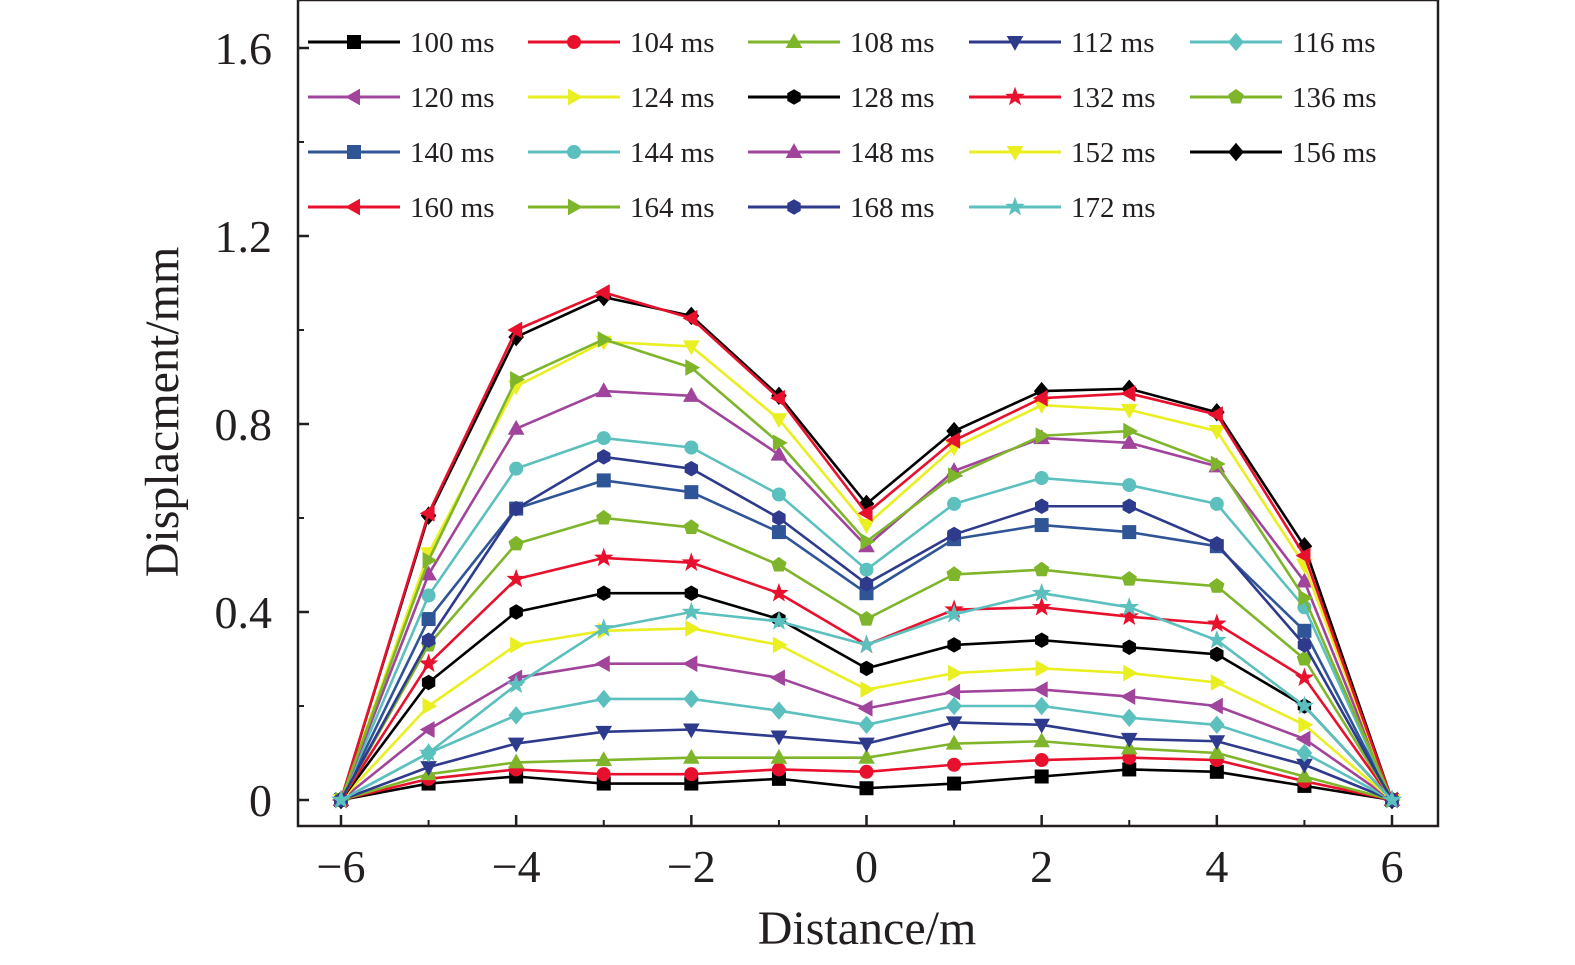 The height and width of the screenshot is (965, 1575). Describe the element at coordinates (244, 612) in the screenshot. I see `y-tick-label: 0.4` at that location.